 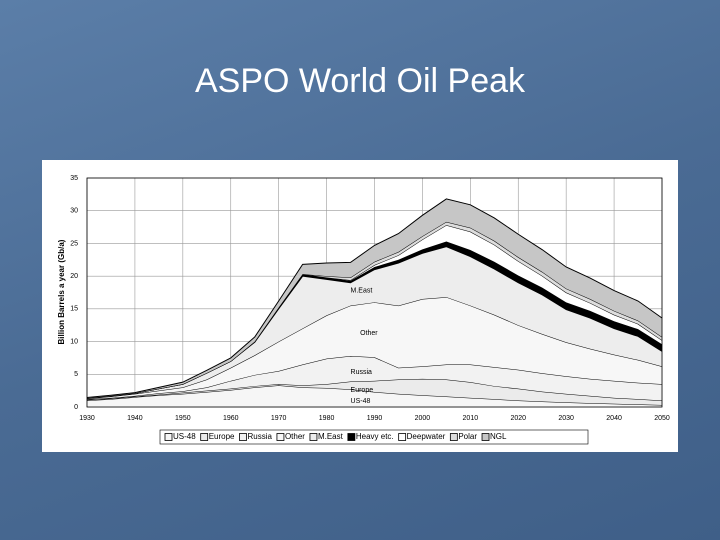 What do you see at coordinates (423, 418) in the screenshot?
I see `x-tick-label: 2000` at bounding box center [423, 418].